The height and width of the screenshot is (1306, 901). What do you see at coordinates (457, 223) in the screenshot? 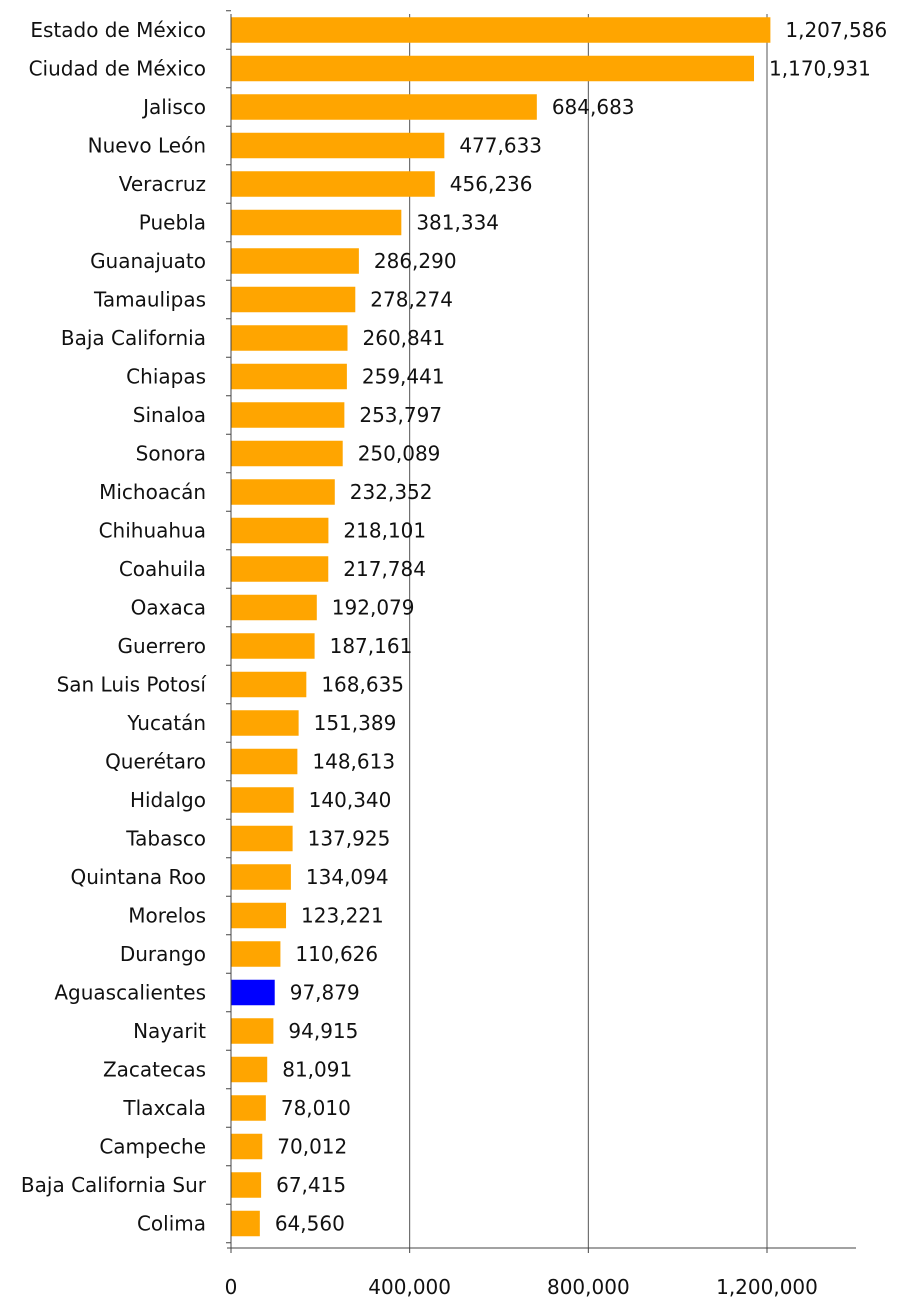
I see `value-label: 381,334` at bounding box center [457, 223].